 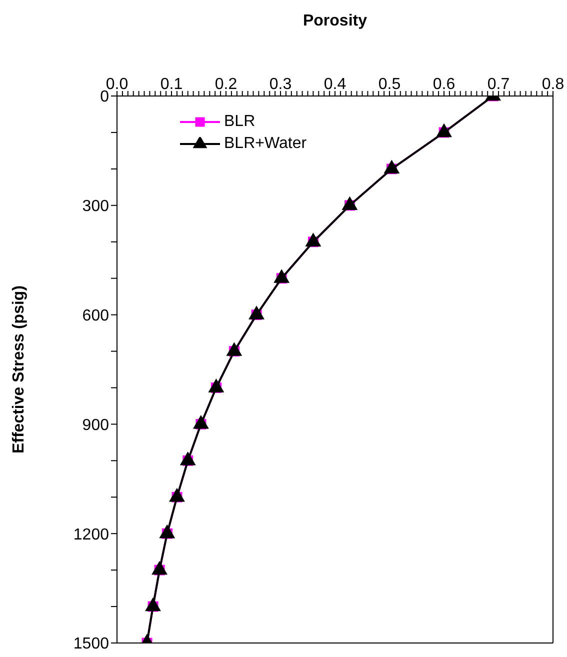 I want to click on x-tick-label: 0.2, so click(x=226, y=84).